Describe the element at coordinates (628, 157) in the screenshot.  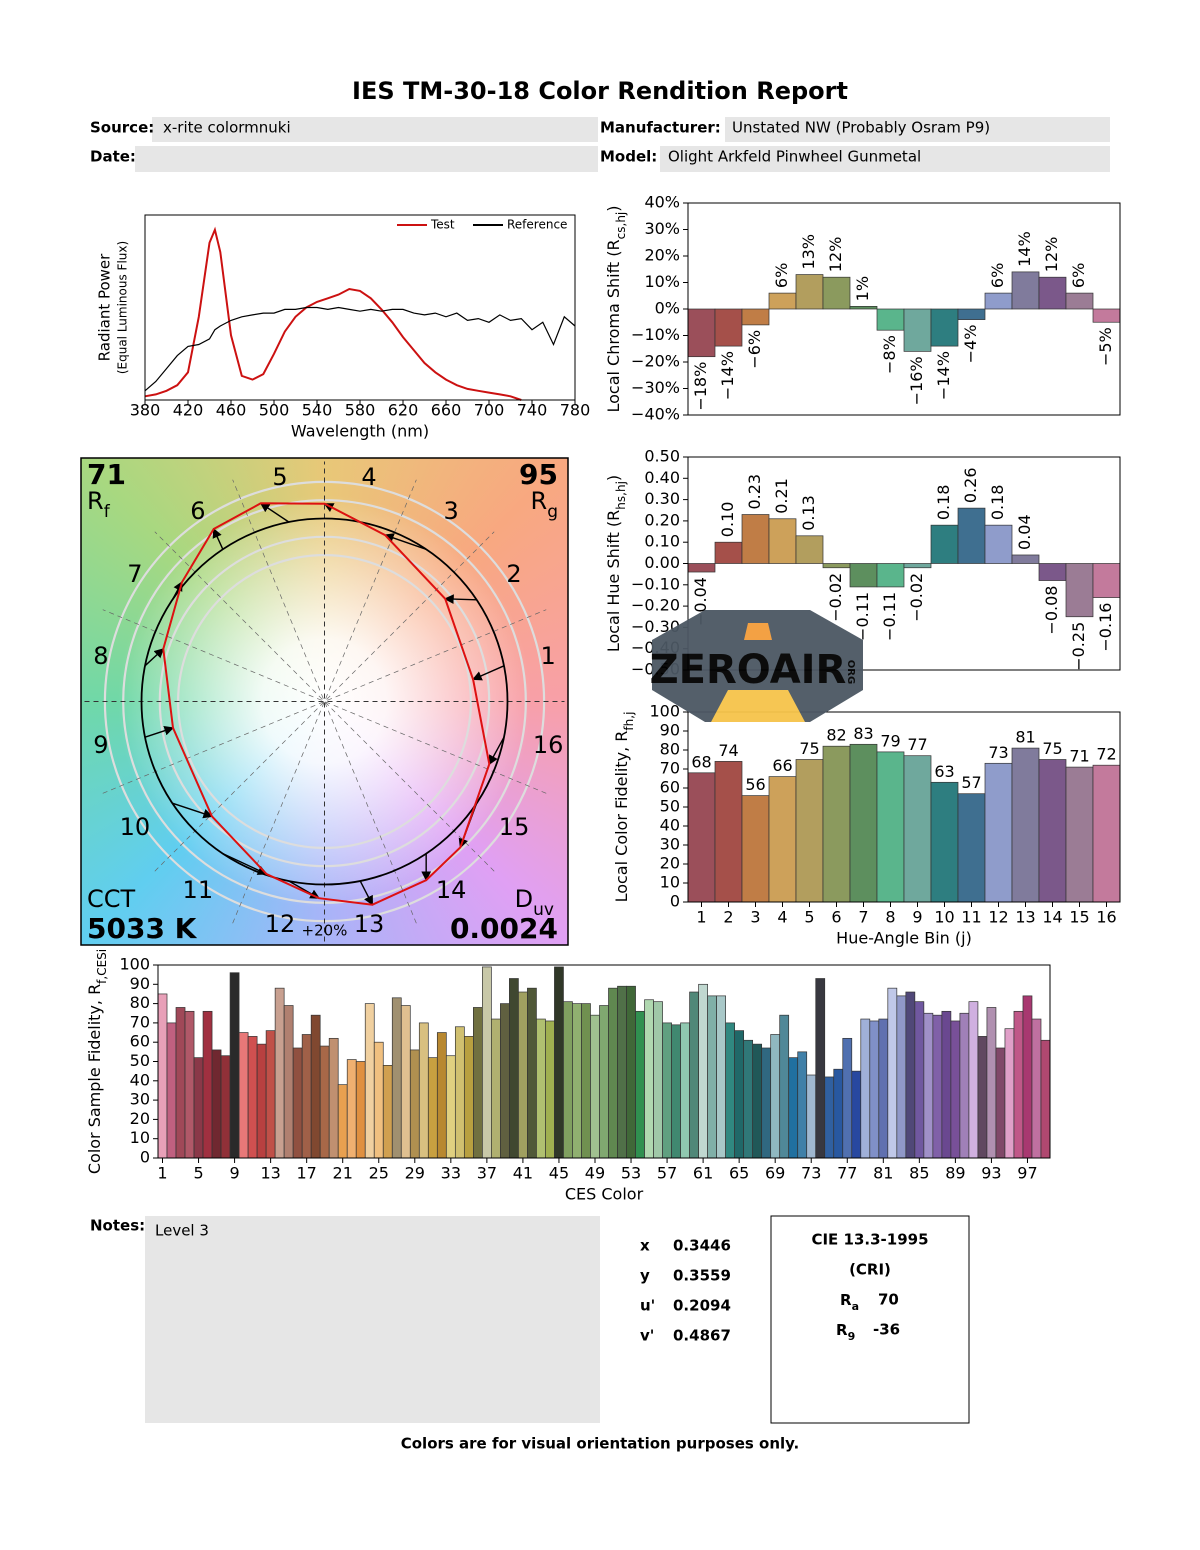
I see `field-label: Model:` at that location.